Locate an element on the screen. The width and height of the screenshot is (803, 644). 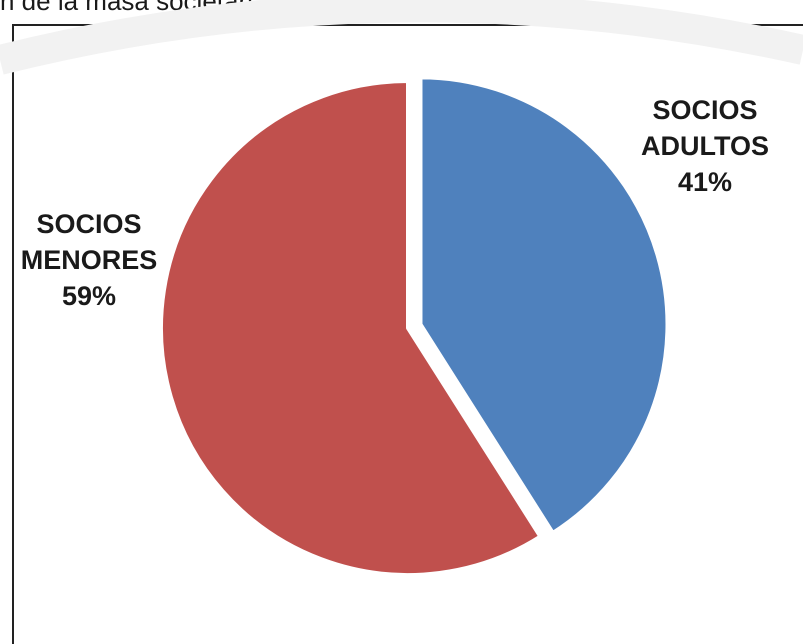
slice-label-adultos-pct: 41% is located at coordinates (705, 182).